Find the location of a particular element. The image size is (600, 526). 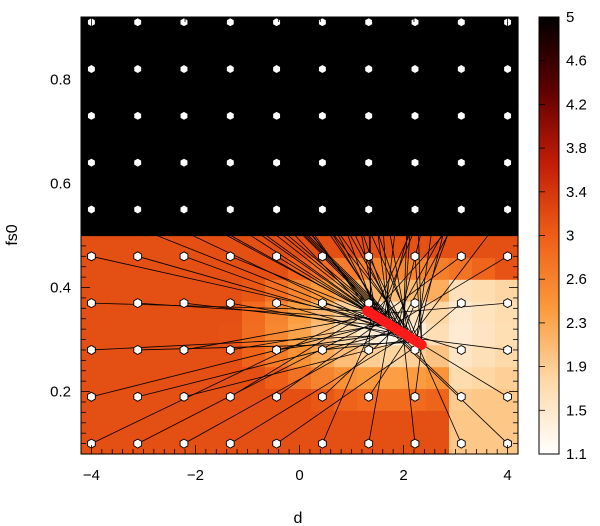

colorbar-tick-label: 3.4 is located at coordinates (576, 192).